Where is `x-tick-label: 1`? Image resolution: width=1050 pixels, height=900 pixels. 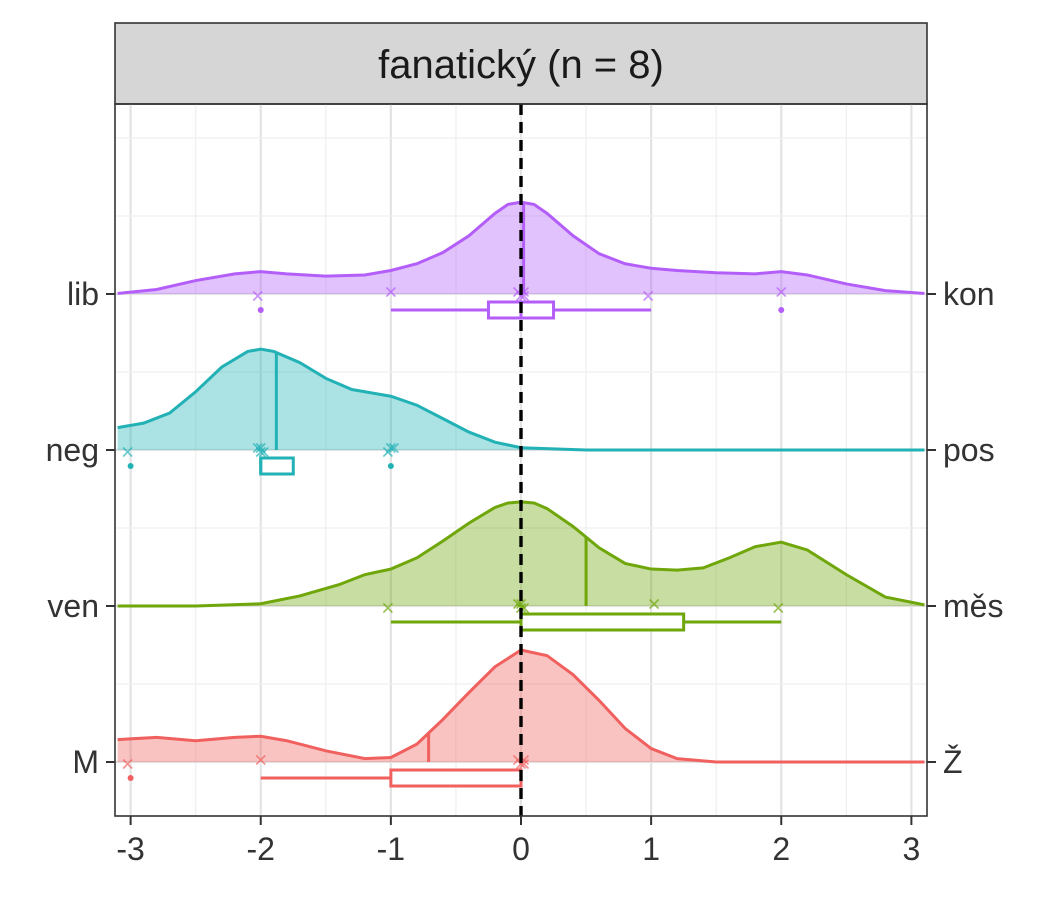
x-tick-label: 1 is located at coordinates (651, 849).